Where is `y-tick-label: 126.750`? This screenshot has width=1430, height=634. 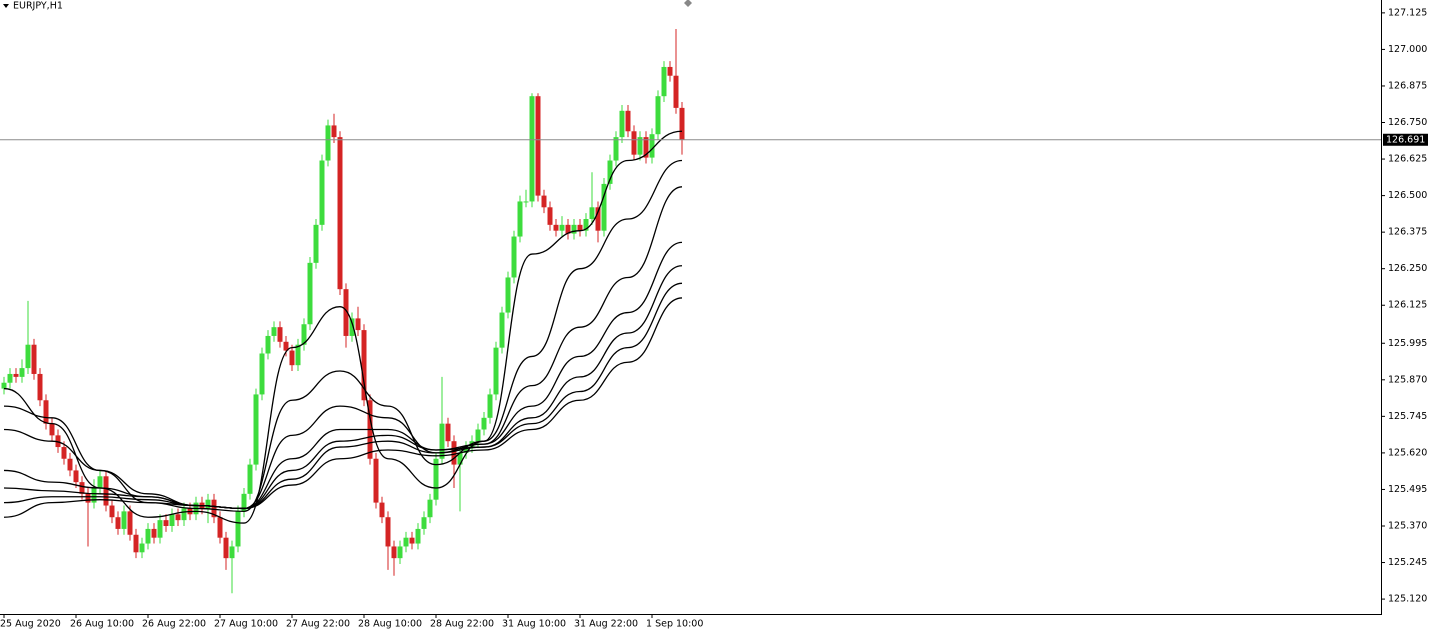 y-tick-label: 126.750 is located at coordinates (1407, 122).